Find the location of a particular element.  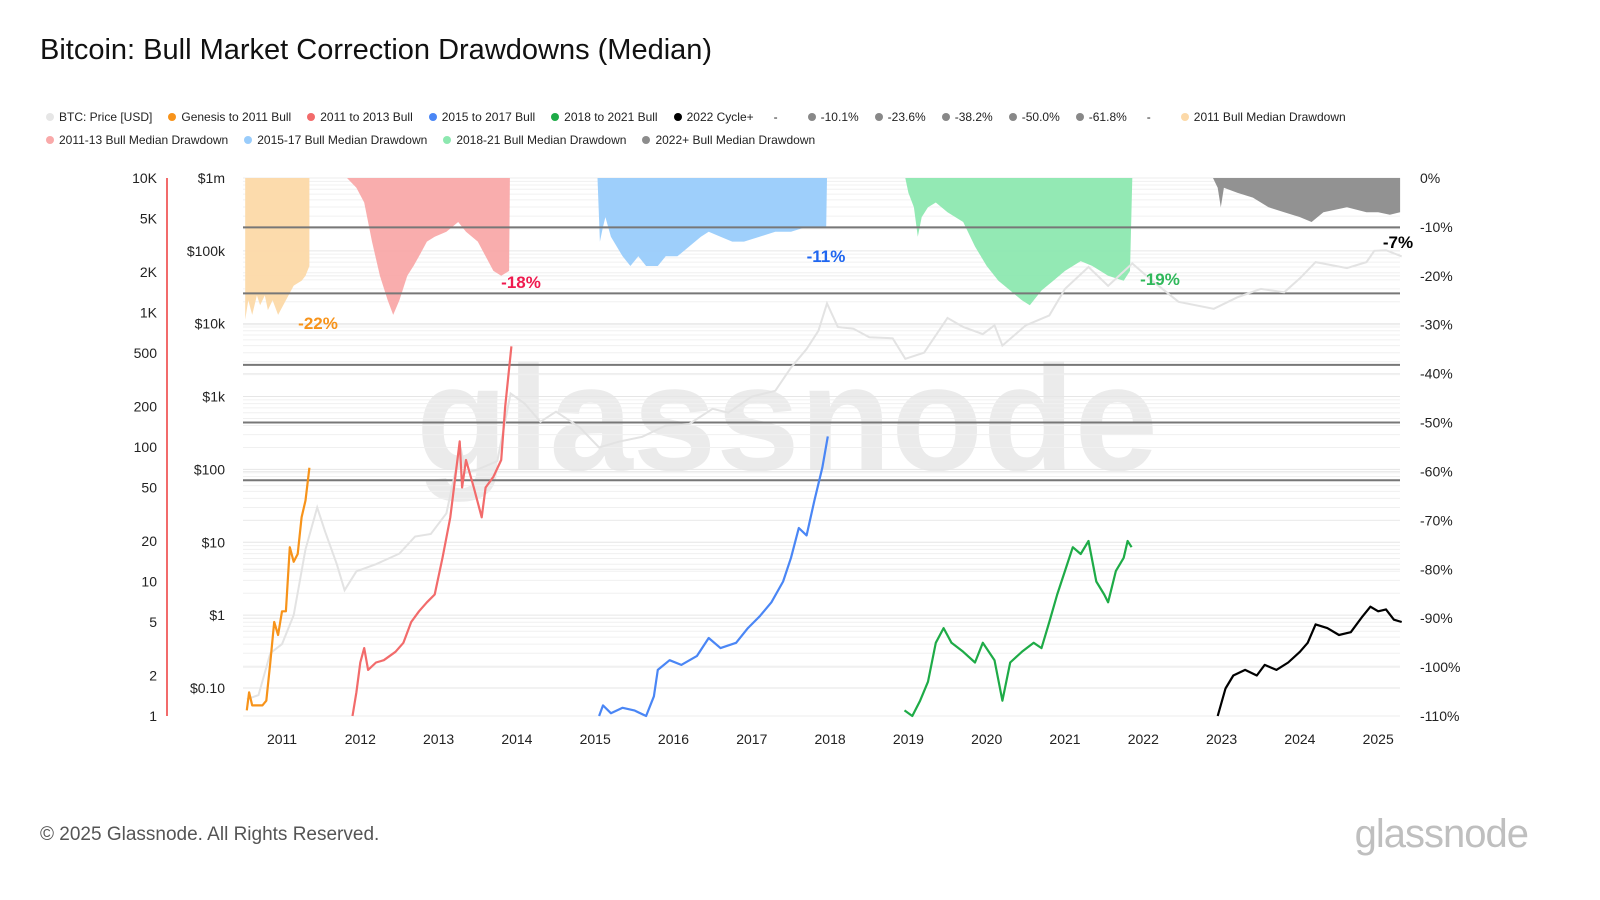

right-axis-tick: -10% is located at coordinates (1436, 227).